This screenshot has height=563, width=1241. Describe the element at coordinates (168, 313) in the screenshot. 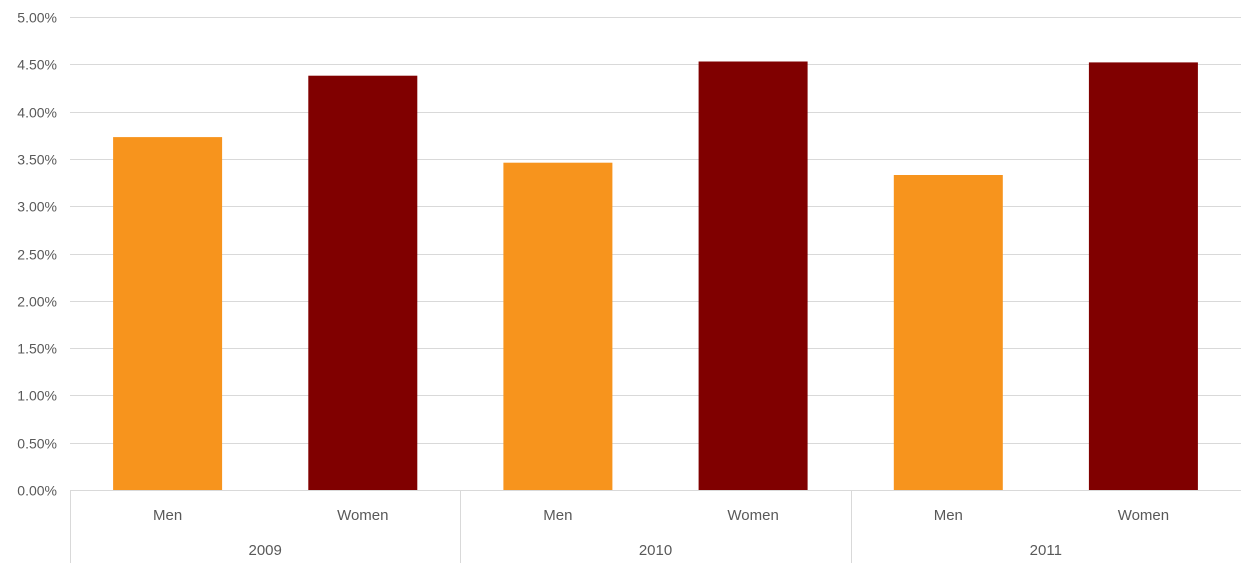

I see `bar-2009-men` at that location.